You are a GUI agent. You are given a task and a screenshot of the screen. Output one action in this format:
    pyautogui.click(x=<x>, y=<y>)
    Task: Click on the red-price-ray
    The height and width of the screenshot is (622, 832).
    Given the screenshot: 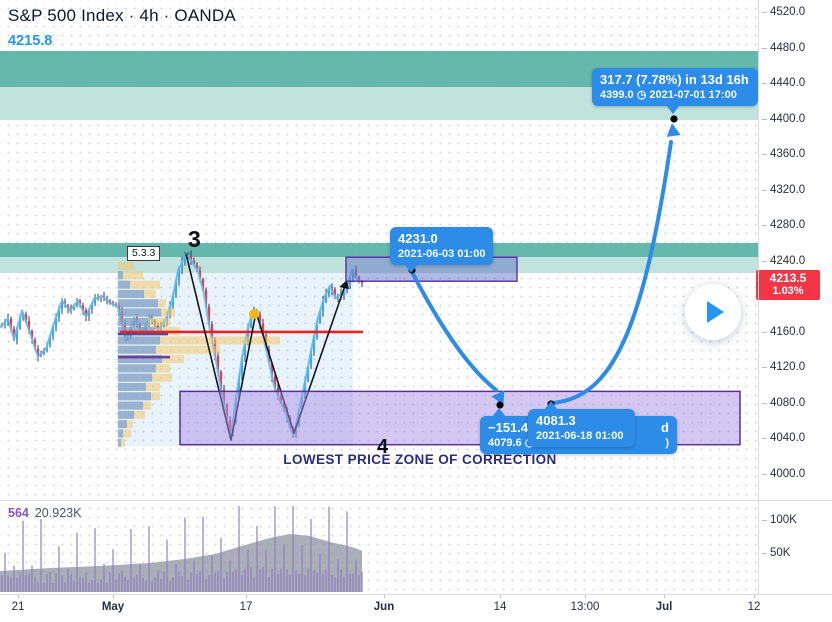 What is the action you would take?
    pyautogui.click(x=241, y=332)
    